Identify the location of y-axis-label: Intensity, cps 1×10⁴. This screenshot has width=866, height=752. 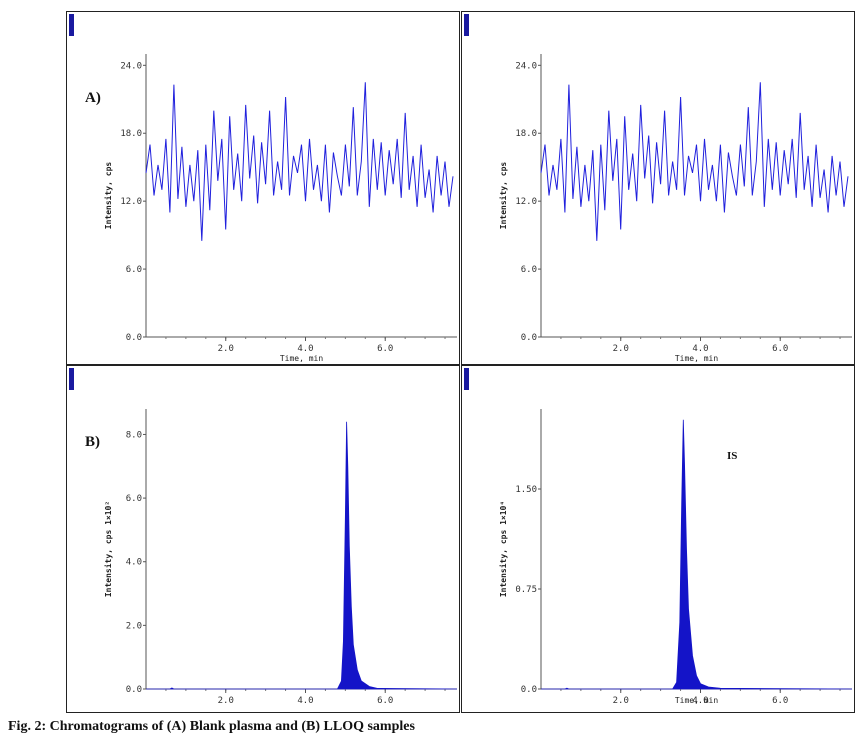
(503, 549).